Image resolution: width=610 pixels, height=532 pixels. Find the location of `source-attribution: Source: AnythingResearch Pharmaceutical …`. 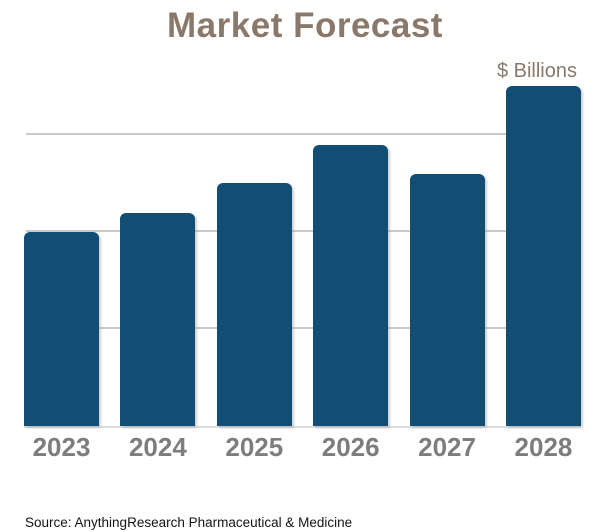

source-attribution: Source: AnythingResearch Pharmaceutical … is located at coordinates (188, 503).